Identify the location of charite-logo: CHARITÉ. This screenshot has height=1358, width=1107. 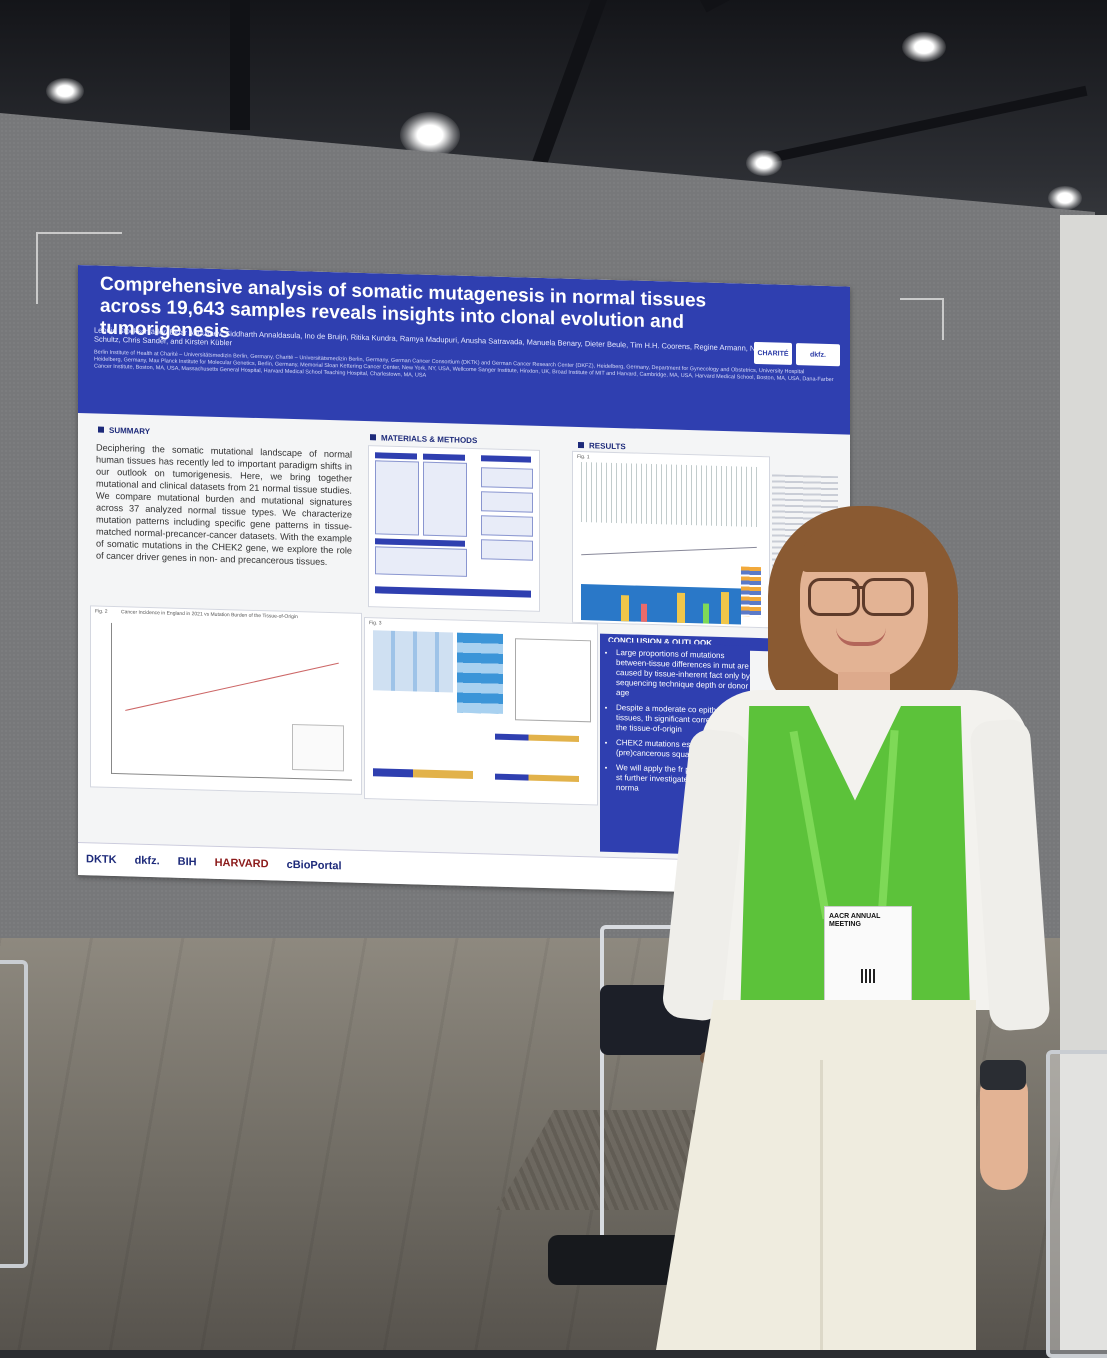
(773, 353).